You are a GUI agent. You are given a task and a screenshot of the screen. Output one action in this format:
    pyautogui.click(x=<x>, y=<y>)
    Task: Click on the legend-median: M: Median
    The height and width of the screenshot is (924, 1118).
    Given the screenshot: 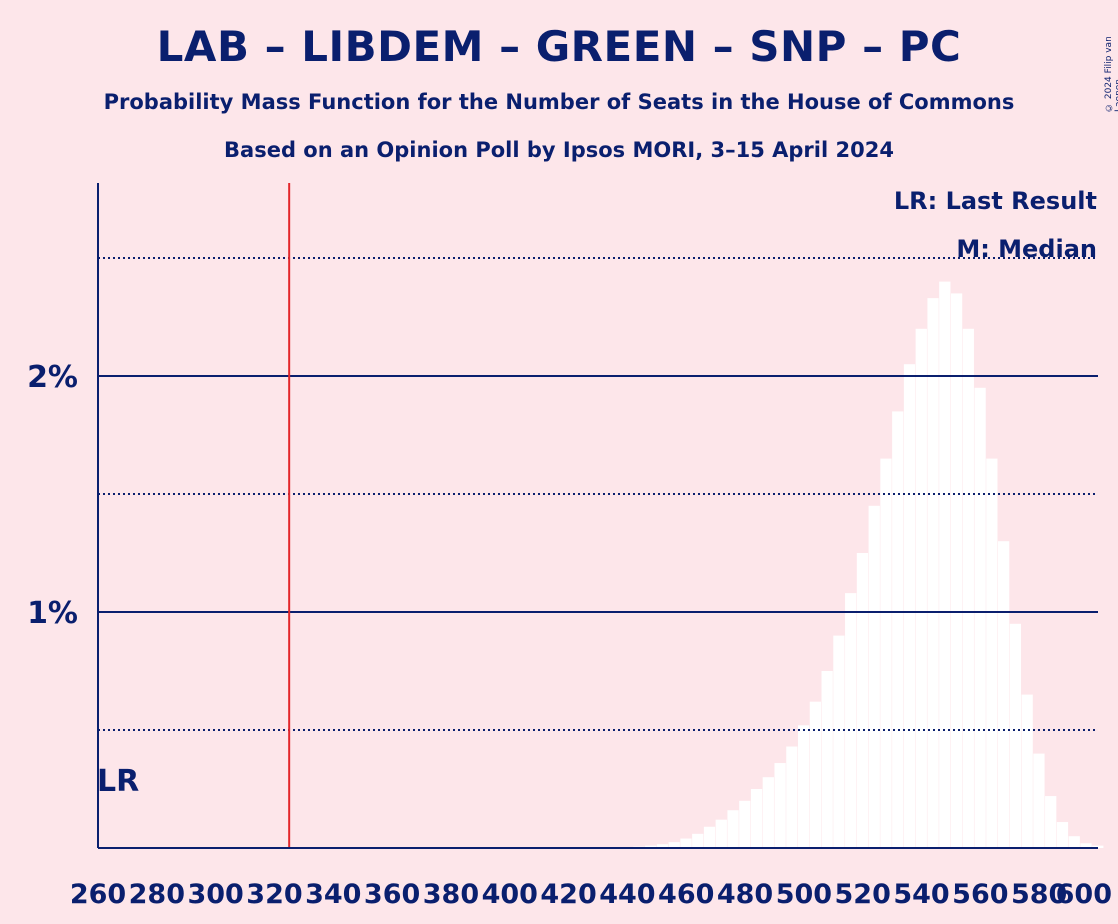 What is the action you would take?
    pyautogui.click(x=1026, y=249)
    